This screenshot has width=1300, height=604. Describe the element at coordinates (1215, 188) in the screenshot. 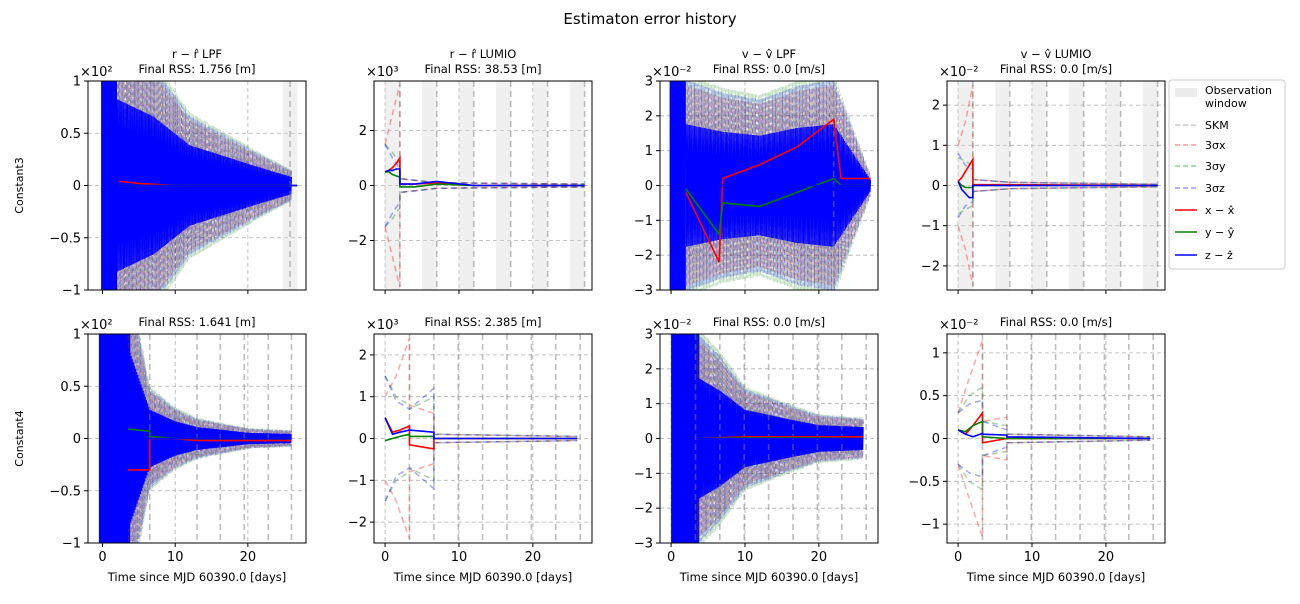

I see `legend-label: 3σz` at that location.